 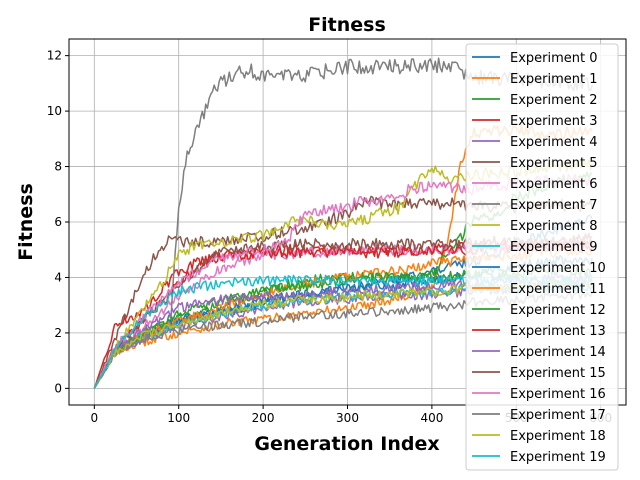 What do you see at coordinates (558, 310) in the screenshot?
I see `legend-label-12: Experiment 12` at bounding box center [558, 310].